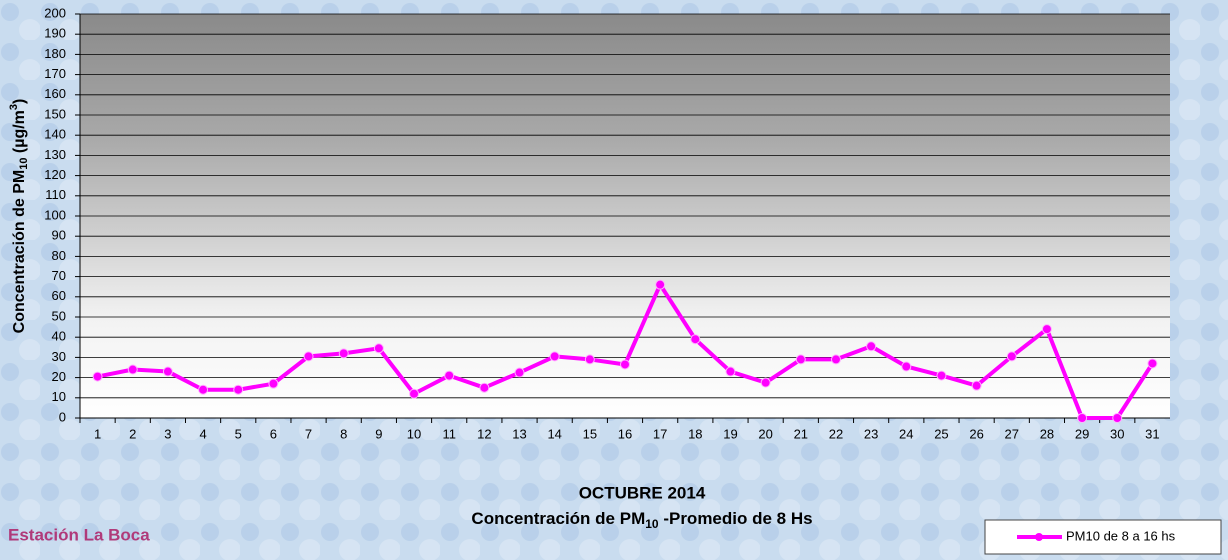 This screenshot has width=1228, height=560. What do you see at coordinates (59, 295) in the screenshot?
I see `y-tick-label: 60` at bounding box center [59, 295].